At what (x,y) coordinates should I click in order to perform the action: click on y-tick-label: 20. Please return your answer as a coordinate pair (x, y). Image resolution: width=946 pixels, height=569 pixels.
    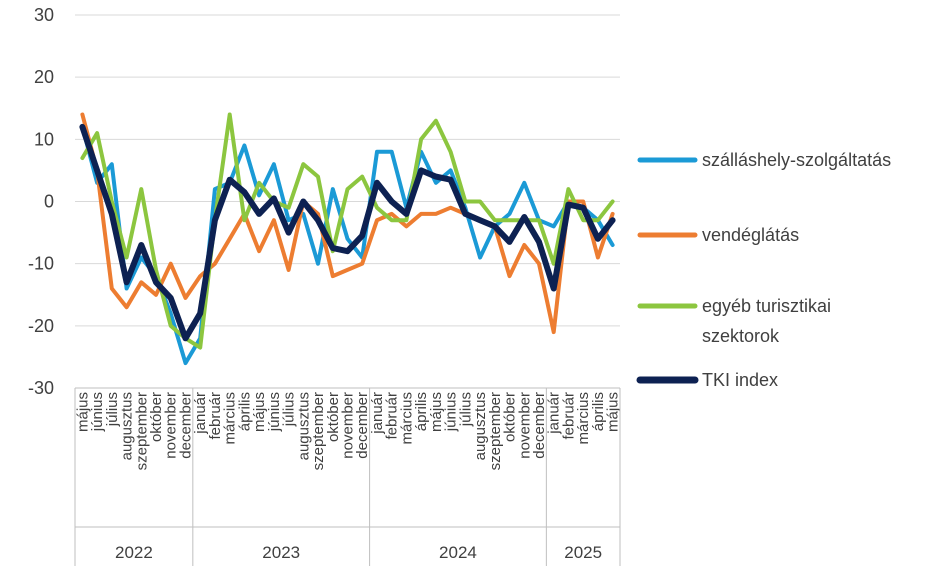
    Looking at the image, I should click on (44, 77).